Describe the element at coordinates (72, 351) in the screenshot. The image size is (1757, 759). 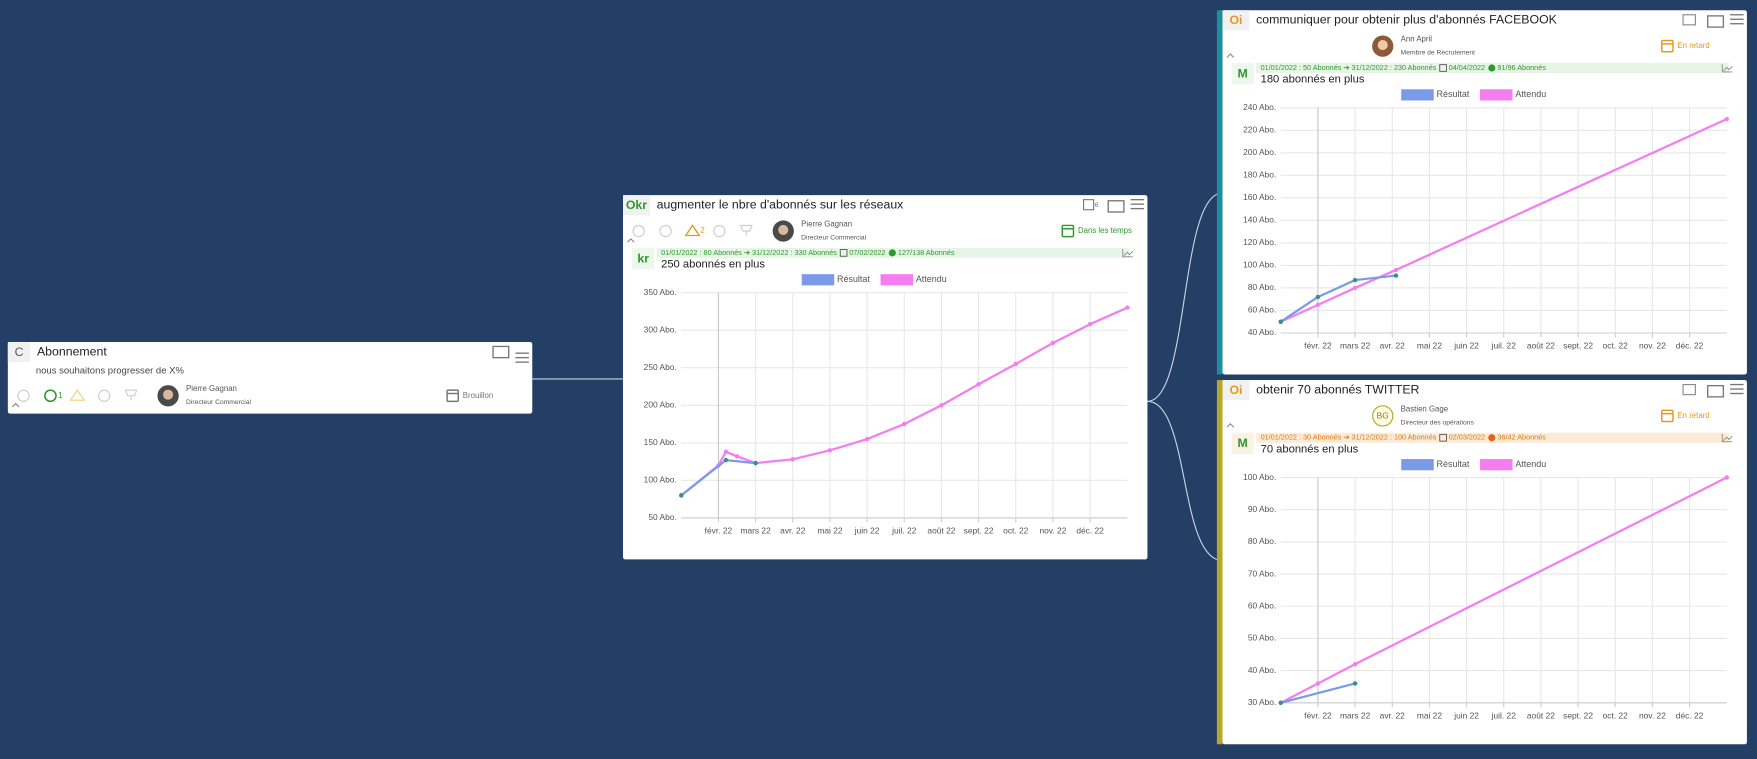
I see `card-title: Abonnement` at that location.